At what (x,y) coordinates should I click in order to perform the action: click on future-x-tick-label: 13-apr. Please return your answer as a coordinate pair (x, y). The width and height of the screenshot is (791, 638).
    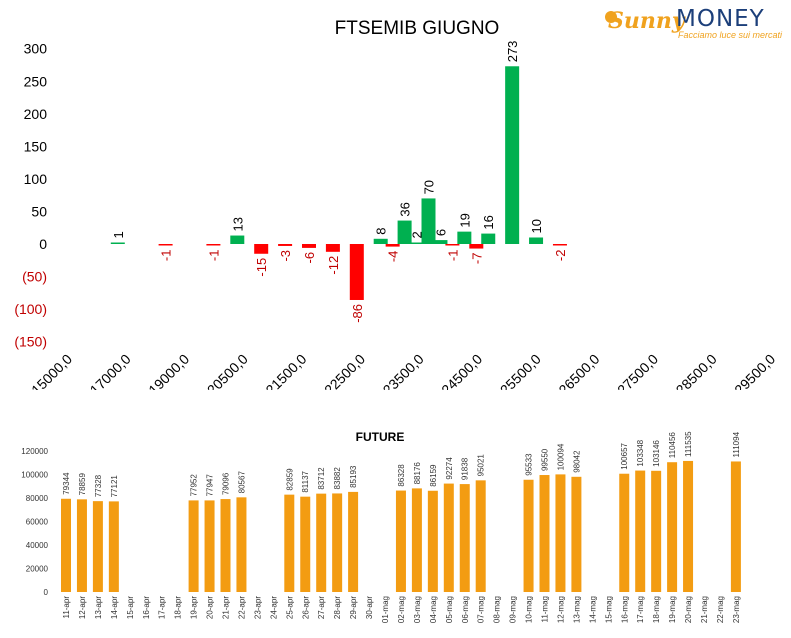
    Looking at the image, I should click on (98, 607).